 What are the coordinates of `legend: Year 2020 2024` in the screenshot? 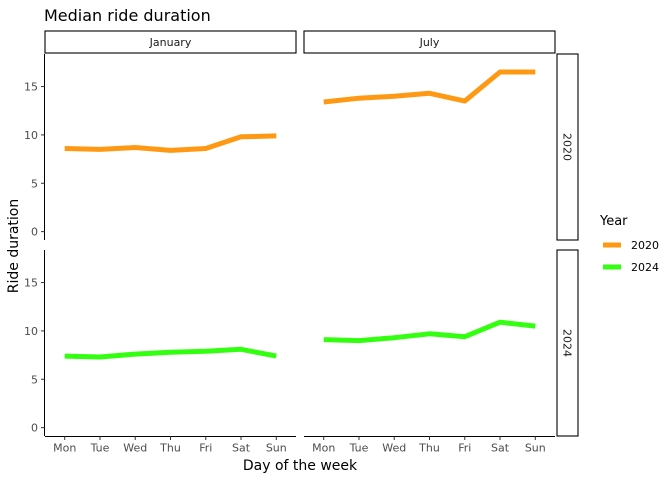 It's located at (629, 244).